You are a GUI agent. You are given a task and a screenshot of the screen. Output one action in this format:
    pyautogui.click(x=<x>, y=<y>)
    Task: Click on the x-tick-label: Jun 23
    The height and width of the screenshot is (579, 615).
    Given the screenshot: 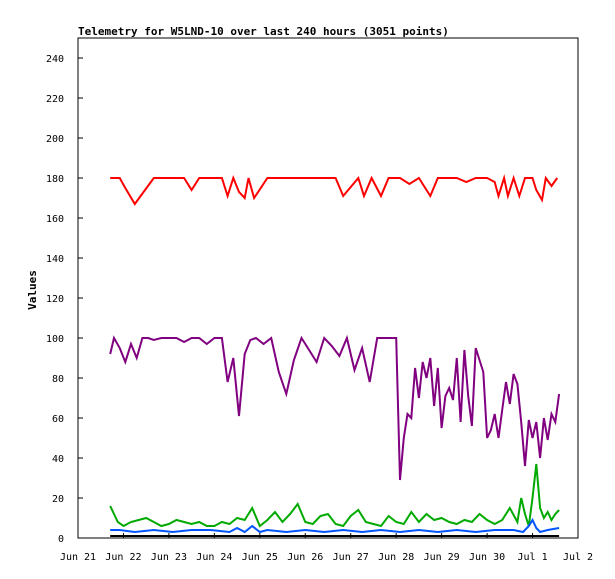 What is the action you would take?
    pyautogui.click(x=169, y=557)
    